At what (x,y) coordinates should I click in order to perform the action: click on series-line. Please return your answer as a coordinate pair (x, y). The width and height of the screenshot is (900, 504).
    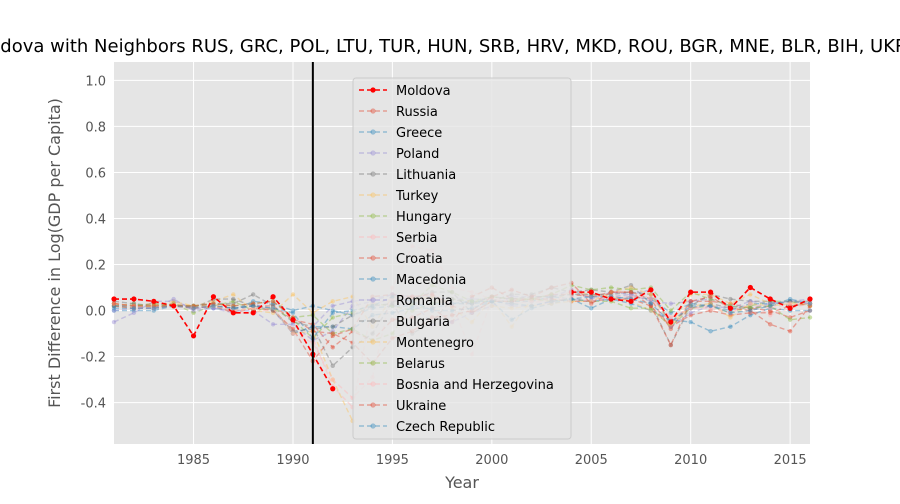
    Looking at the image, I should click on (224, 342).